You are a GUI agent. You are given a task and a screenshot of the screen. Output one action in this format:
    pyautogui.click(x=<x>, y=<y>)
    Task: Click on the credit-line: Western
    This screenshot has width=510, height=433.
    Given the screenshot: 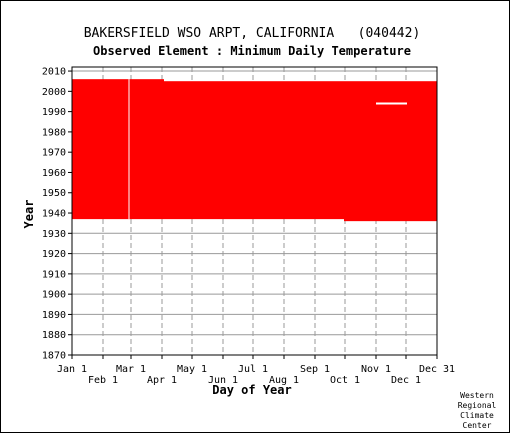 What is the action you would take?
    pyautogui.click(x=477, y=395)
    